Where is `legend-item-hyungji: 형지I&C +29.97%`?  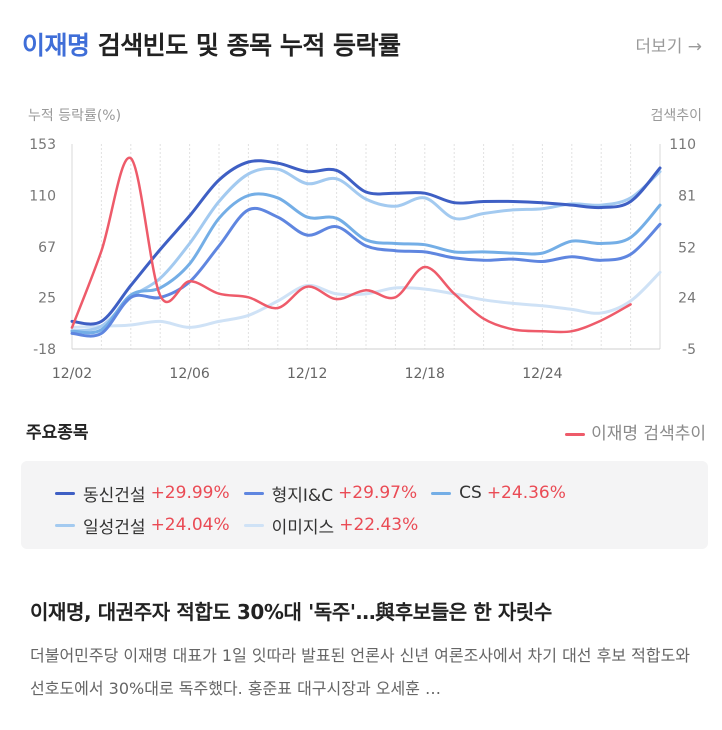
legend-item-hyungji: 형지I&C +29.97% is located at coordinates (330, 493).